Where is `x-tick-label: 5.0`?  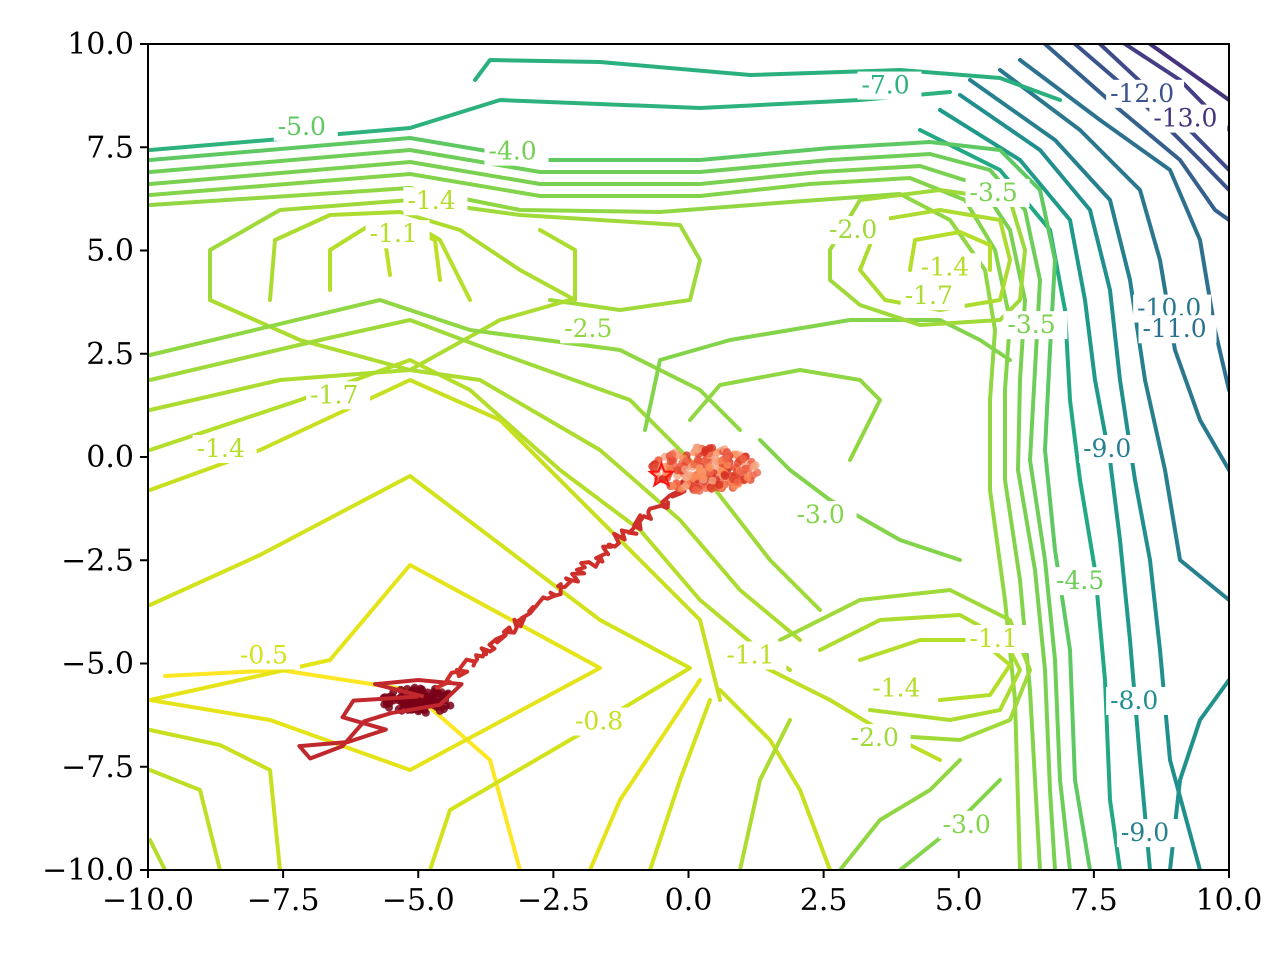 x-tick-label: 5.0 is located at coordinates (959, 900).